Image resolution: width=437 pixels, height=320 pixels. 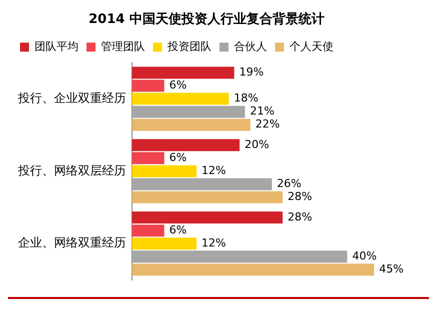 I want to click on y-tick-label: 投行、企业双重经历, so click(x=71, y=97).